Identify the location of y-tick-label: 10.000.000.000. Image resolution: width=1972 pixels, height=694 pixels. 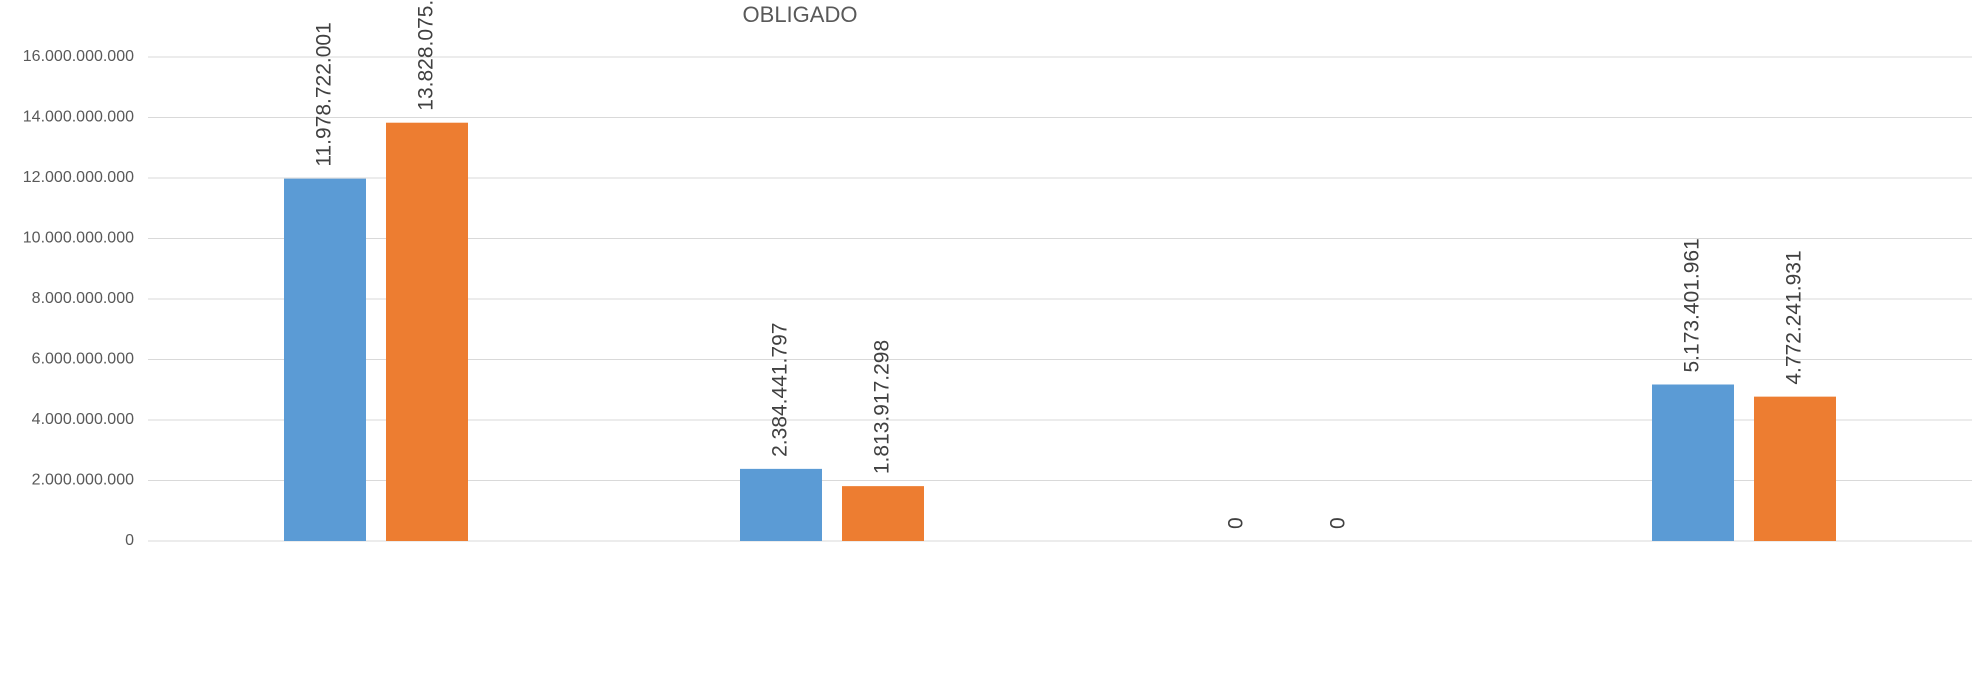
(78, 238).